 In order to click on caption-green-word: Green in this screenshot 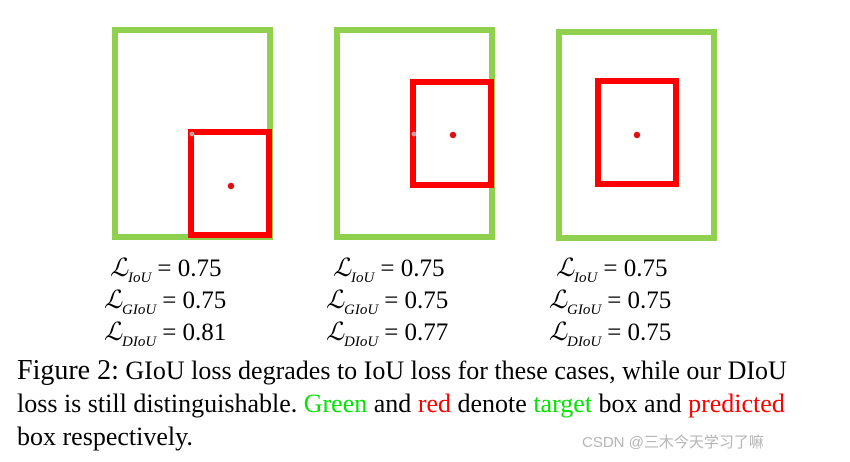, I will do `click(335, 403)`.